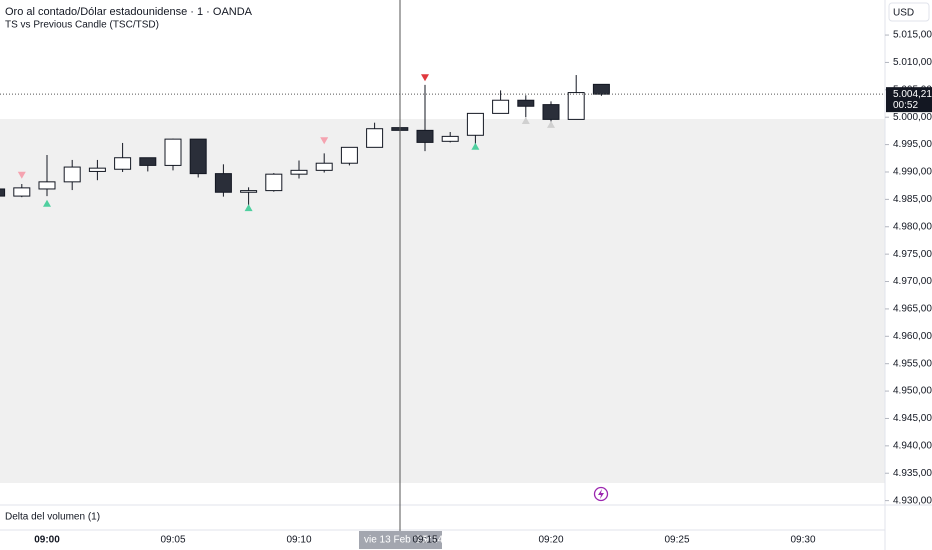 This screenshot has height=550, width=932. I want to click on y-tick-label: 4.995,000, so click(912, 144).